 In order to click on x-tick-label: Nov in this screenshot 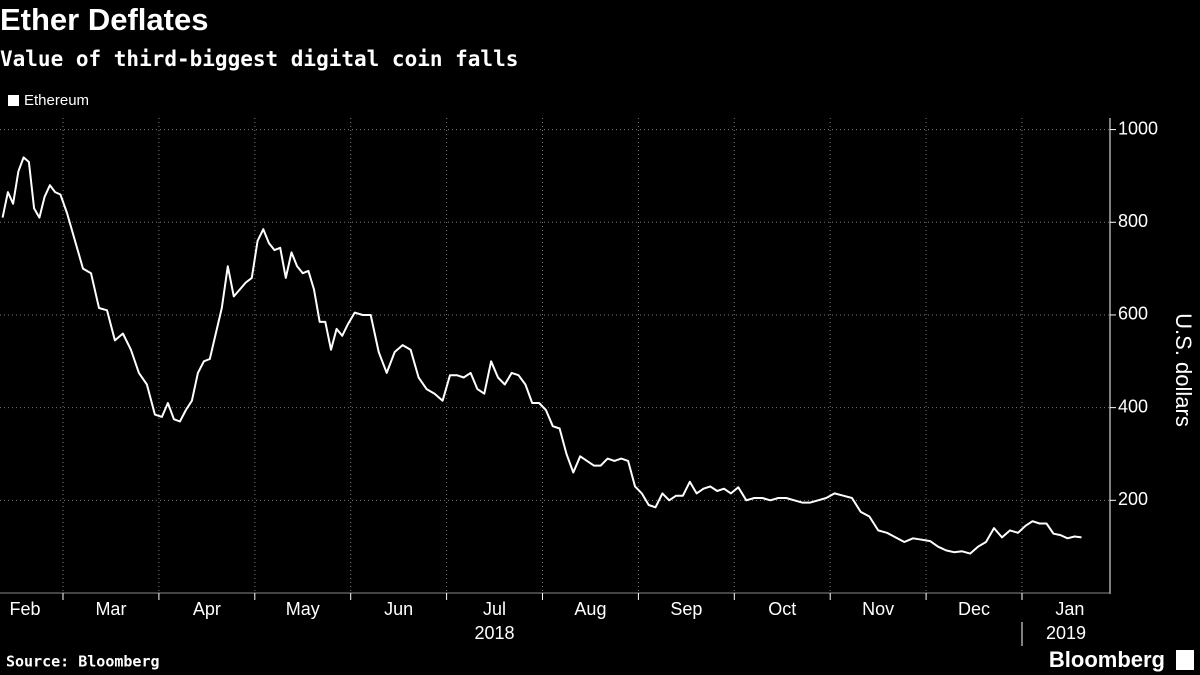, I will do `click(878, 609)`.